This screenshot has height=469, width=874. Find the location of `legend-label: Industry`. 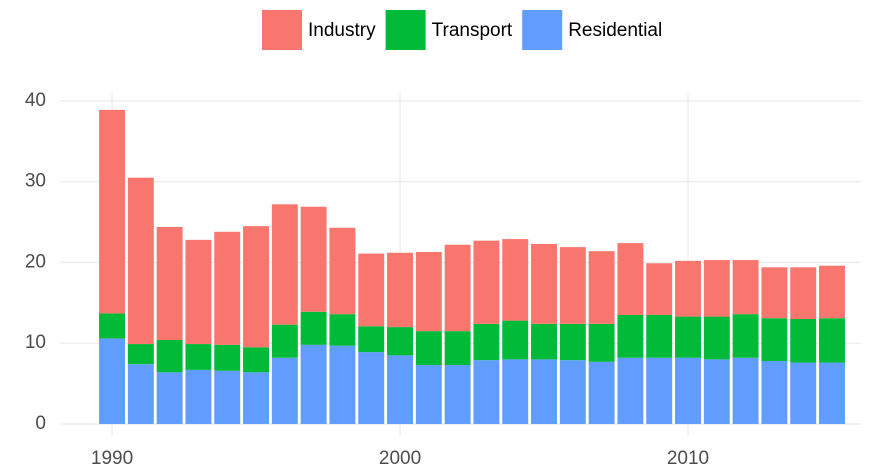

legend-label: Industry is located at coordinates (342, 30).